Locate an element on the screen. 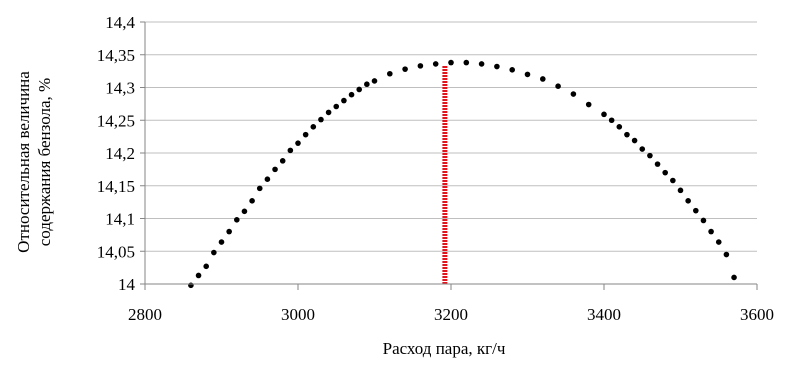 This screenshot has height=366, width=792. y-tick-label: 14,4 is located at coordinates (120, 22).